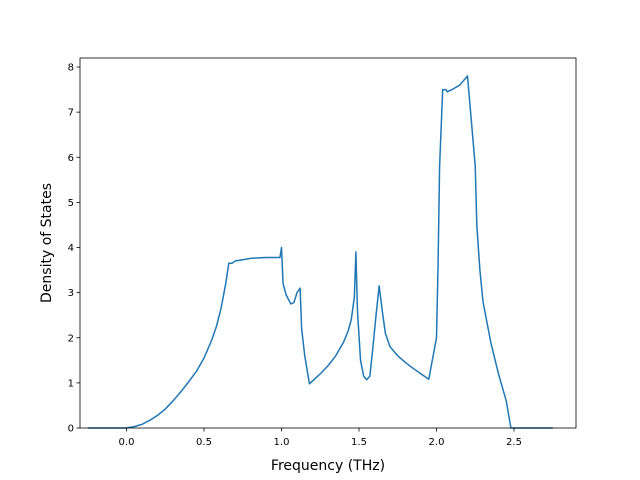 Image resolution: width=640 pixels, height=480 pixels. What do you see at coordinates (71, 68) in the screenshot?
I see `y-tick-label: 8` at bounding box center [71, 68].